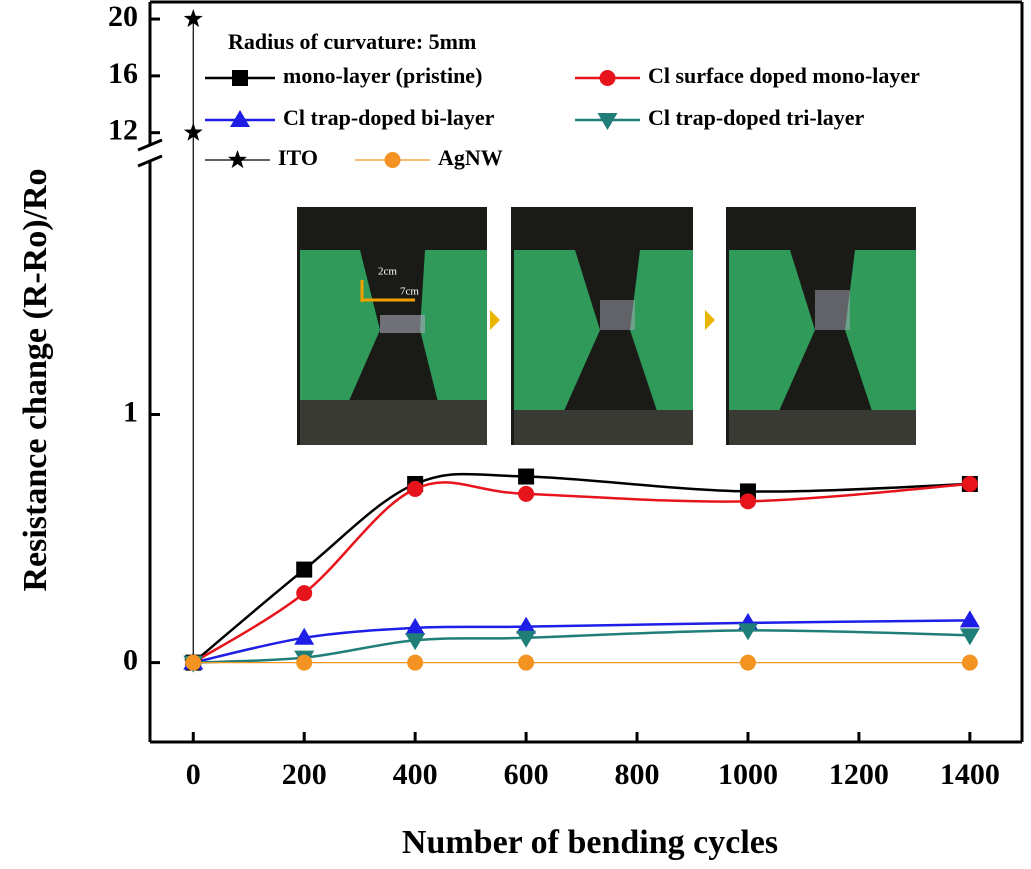 This screenshot has width=1031, height=869. I want to click on legend-label: ITO, so click(298, 157).